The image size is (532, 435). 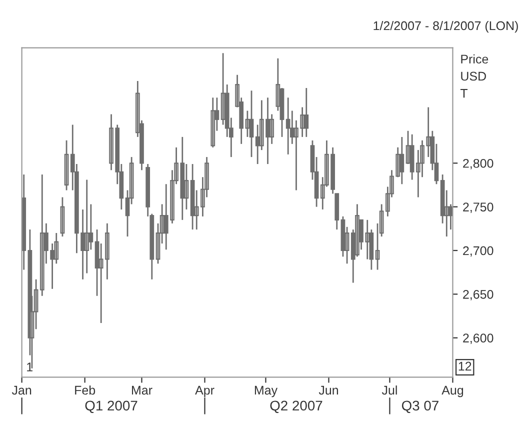 I want to click on x-tick-label: Jun, so click(x=328, y=390).